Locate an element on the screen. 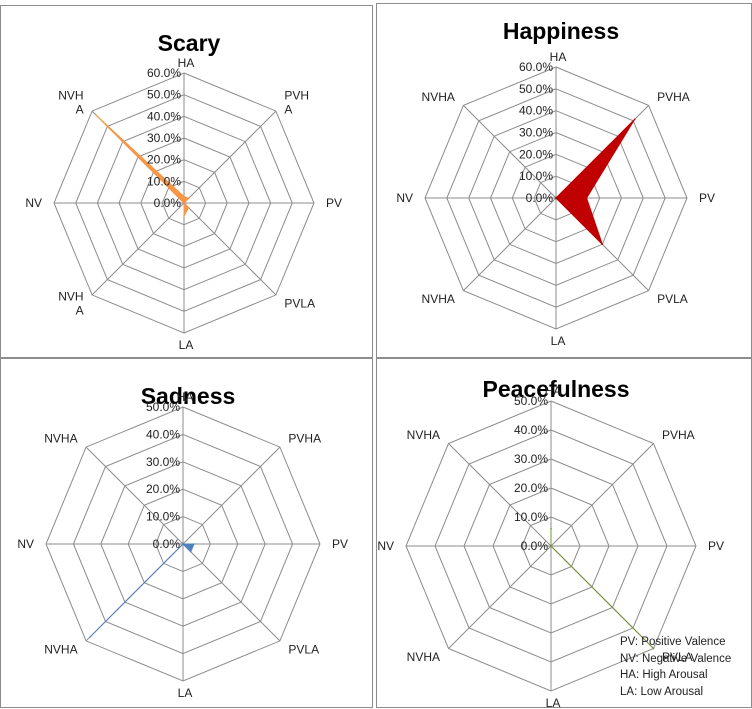 The height and width of the screenshot is (709, 752). series-area-scary is located at coordinates (143, 166).